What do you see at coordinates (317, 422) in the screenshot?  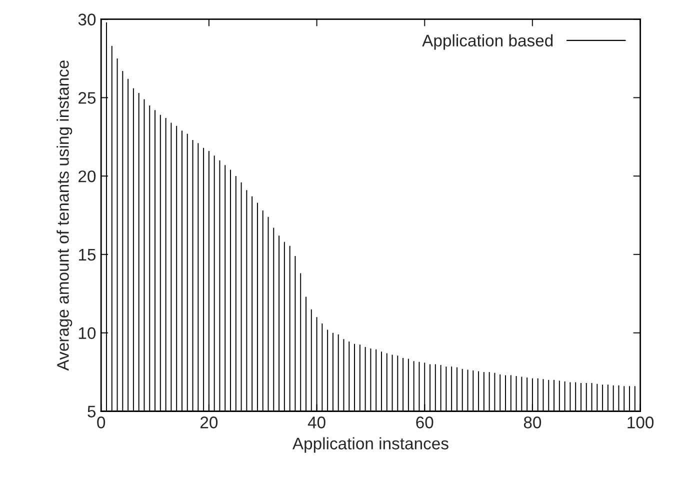 I see `x-tick-label: 40` at bounding box center [317, 422].